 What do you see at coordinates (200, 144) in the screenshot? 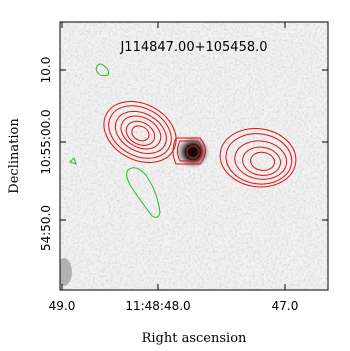
I see `radio-contours` at bounding box center [200, 144].